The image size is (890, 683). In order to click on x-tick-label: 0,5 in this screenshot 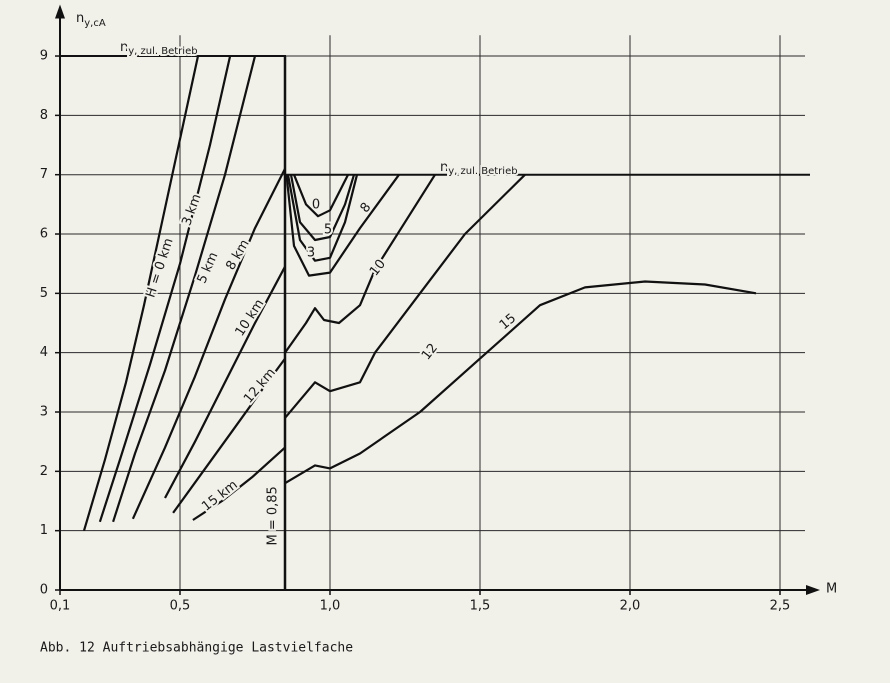, I will do `click(180, 606)`.